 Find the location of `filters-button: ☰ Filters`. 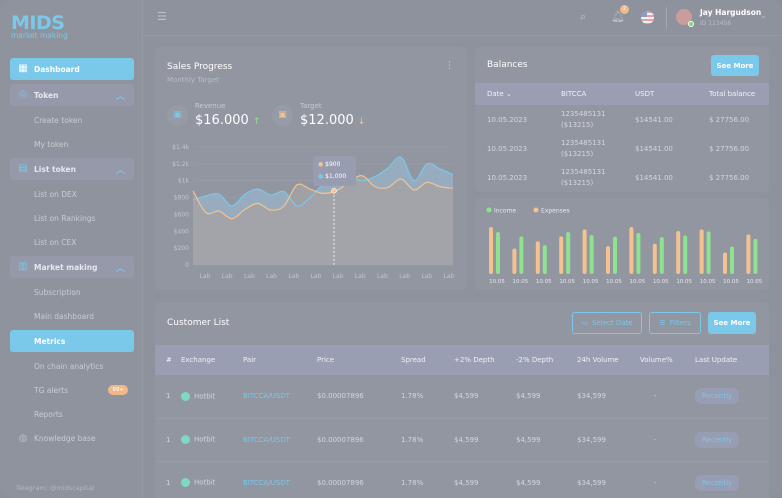

filters-button: ☰ Filters is located at coordinates (675, 323).